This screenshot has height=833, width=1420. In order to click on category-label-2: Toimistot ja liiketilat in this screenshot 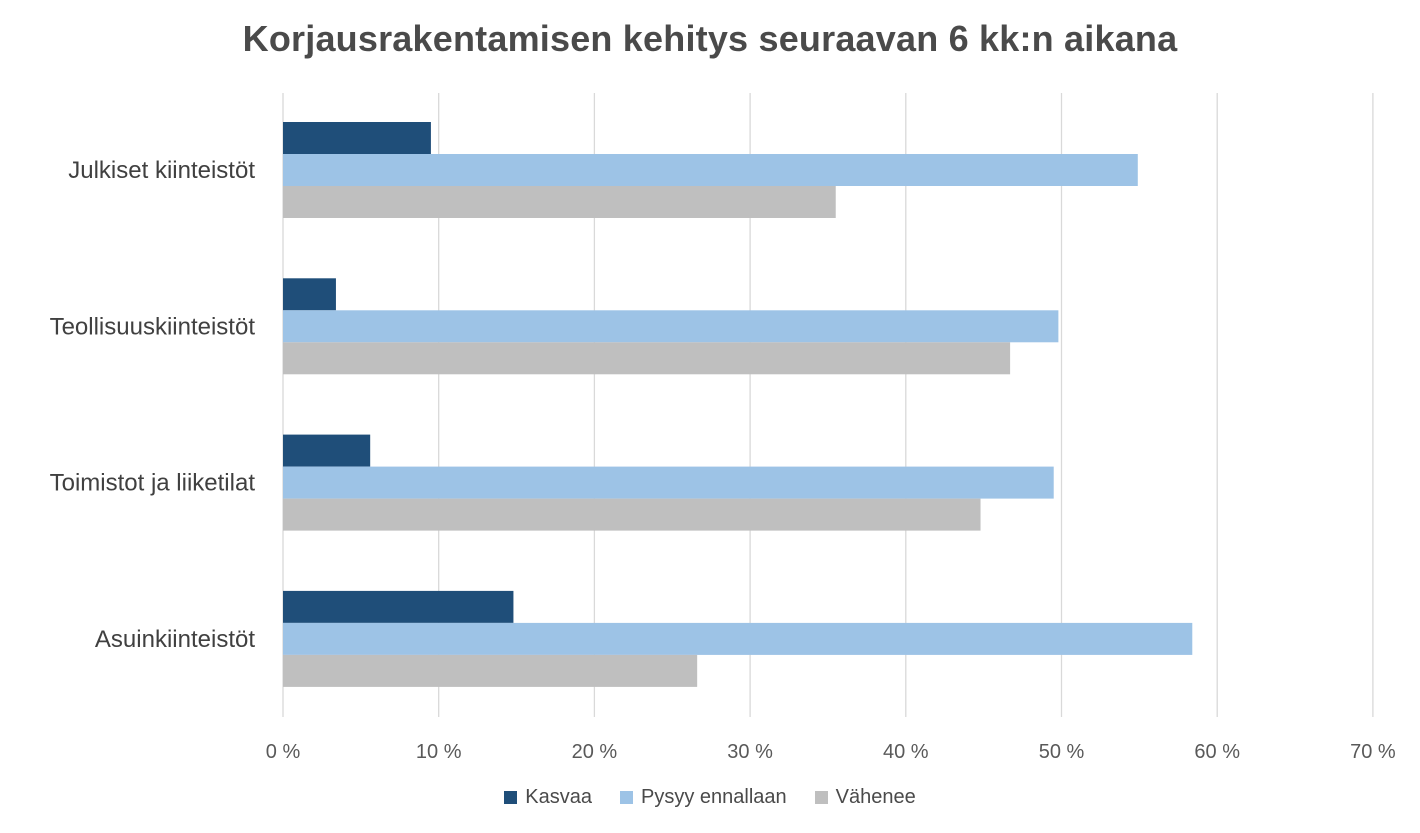, I will do `click(153, 483)`.